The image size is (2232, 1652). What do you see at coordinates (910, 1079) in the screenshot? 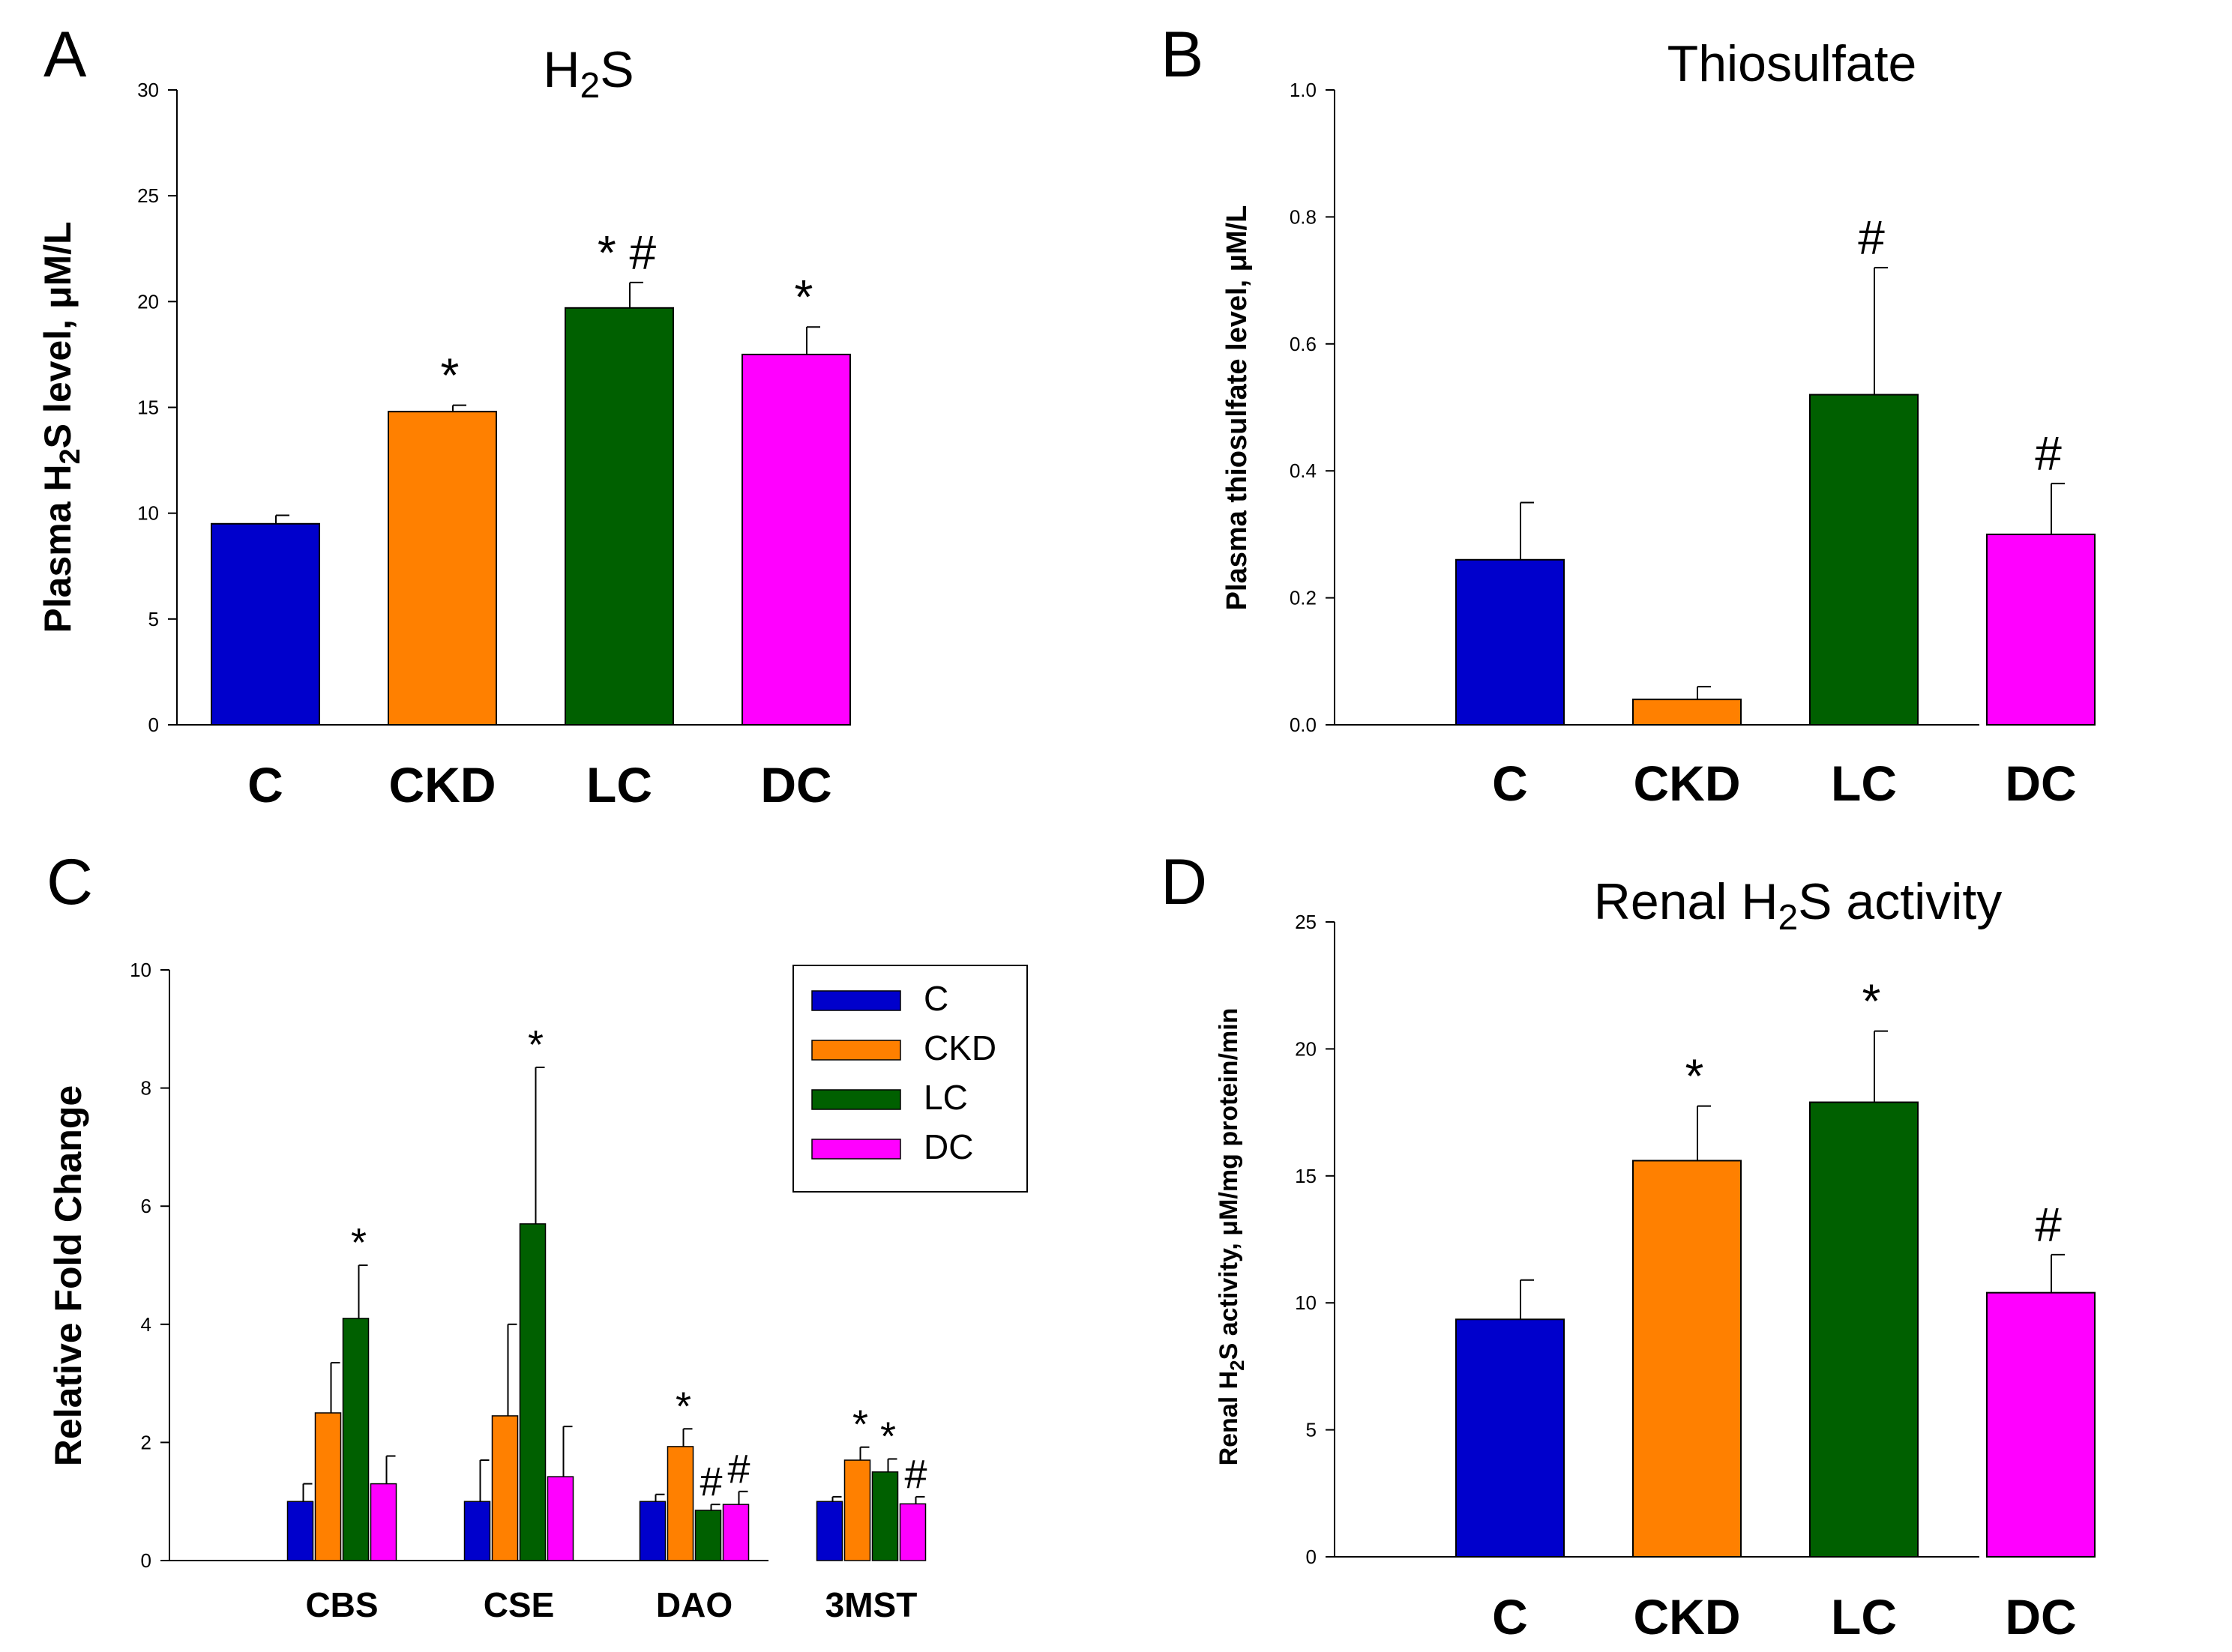
I see `legend: C CKD LC DC` at bounding box center [910, 1079].